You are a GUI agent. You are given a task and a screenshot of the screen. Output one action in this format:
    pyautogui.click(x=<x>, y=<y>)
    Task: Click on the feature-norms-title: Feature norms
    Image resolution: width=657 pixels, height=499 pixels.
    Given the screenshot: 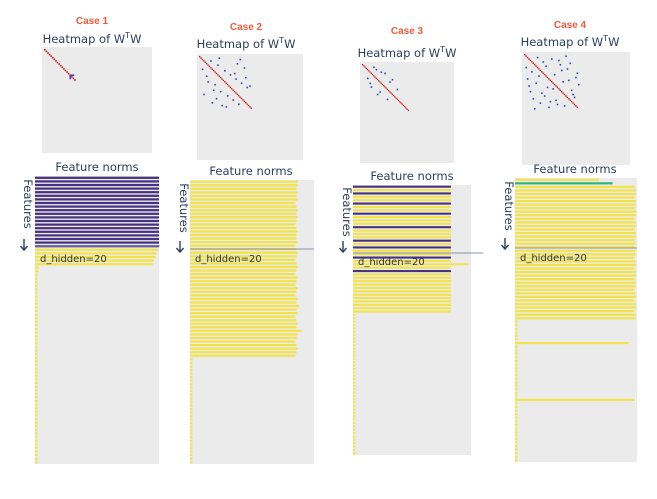 What is the action you would take?
    pyautogui.click(x=574, y=169)
    